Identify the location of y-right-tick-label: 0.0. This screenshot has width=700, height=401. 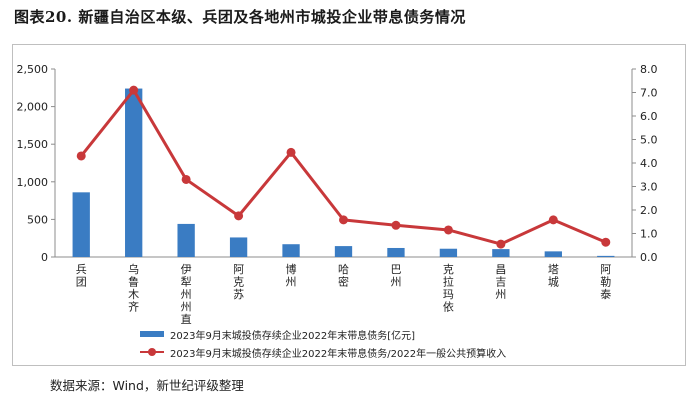
(649, 257).